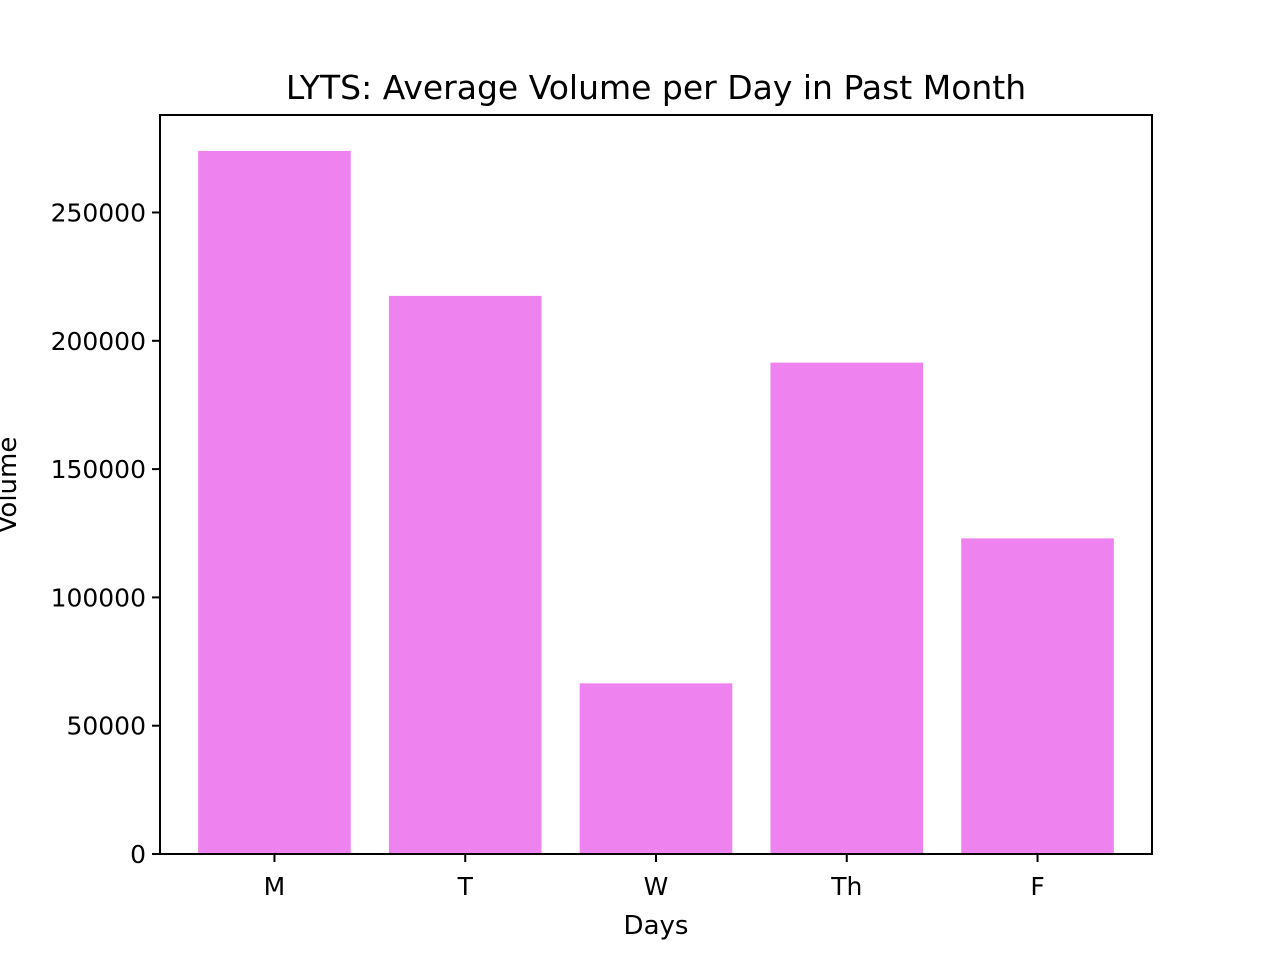 This screenshot has width=1280, height=960. I want to click on y-axis-label: Volume, so click(11, 485).